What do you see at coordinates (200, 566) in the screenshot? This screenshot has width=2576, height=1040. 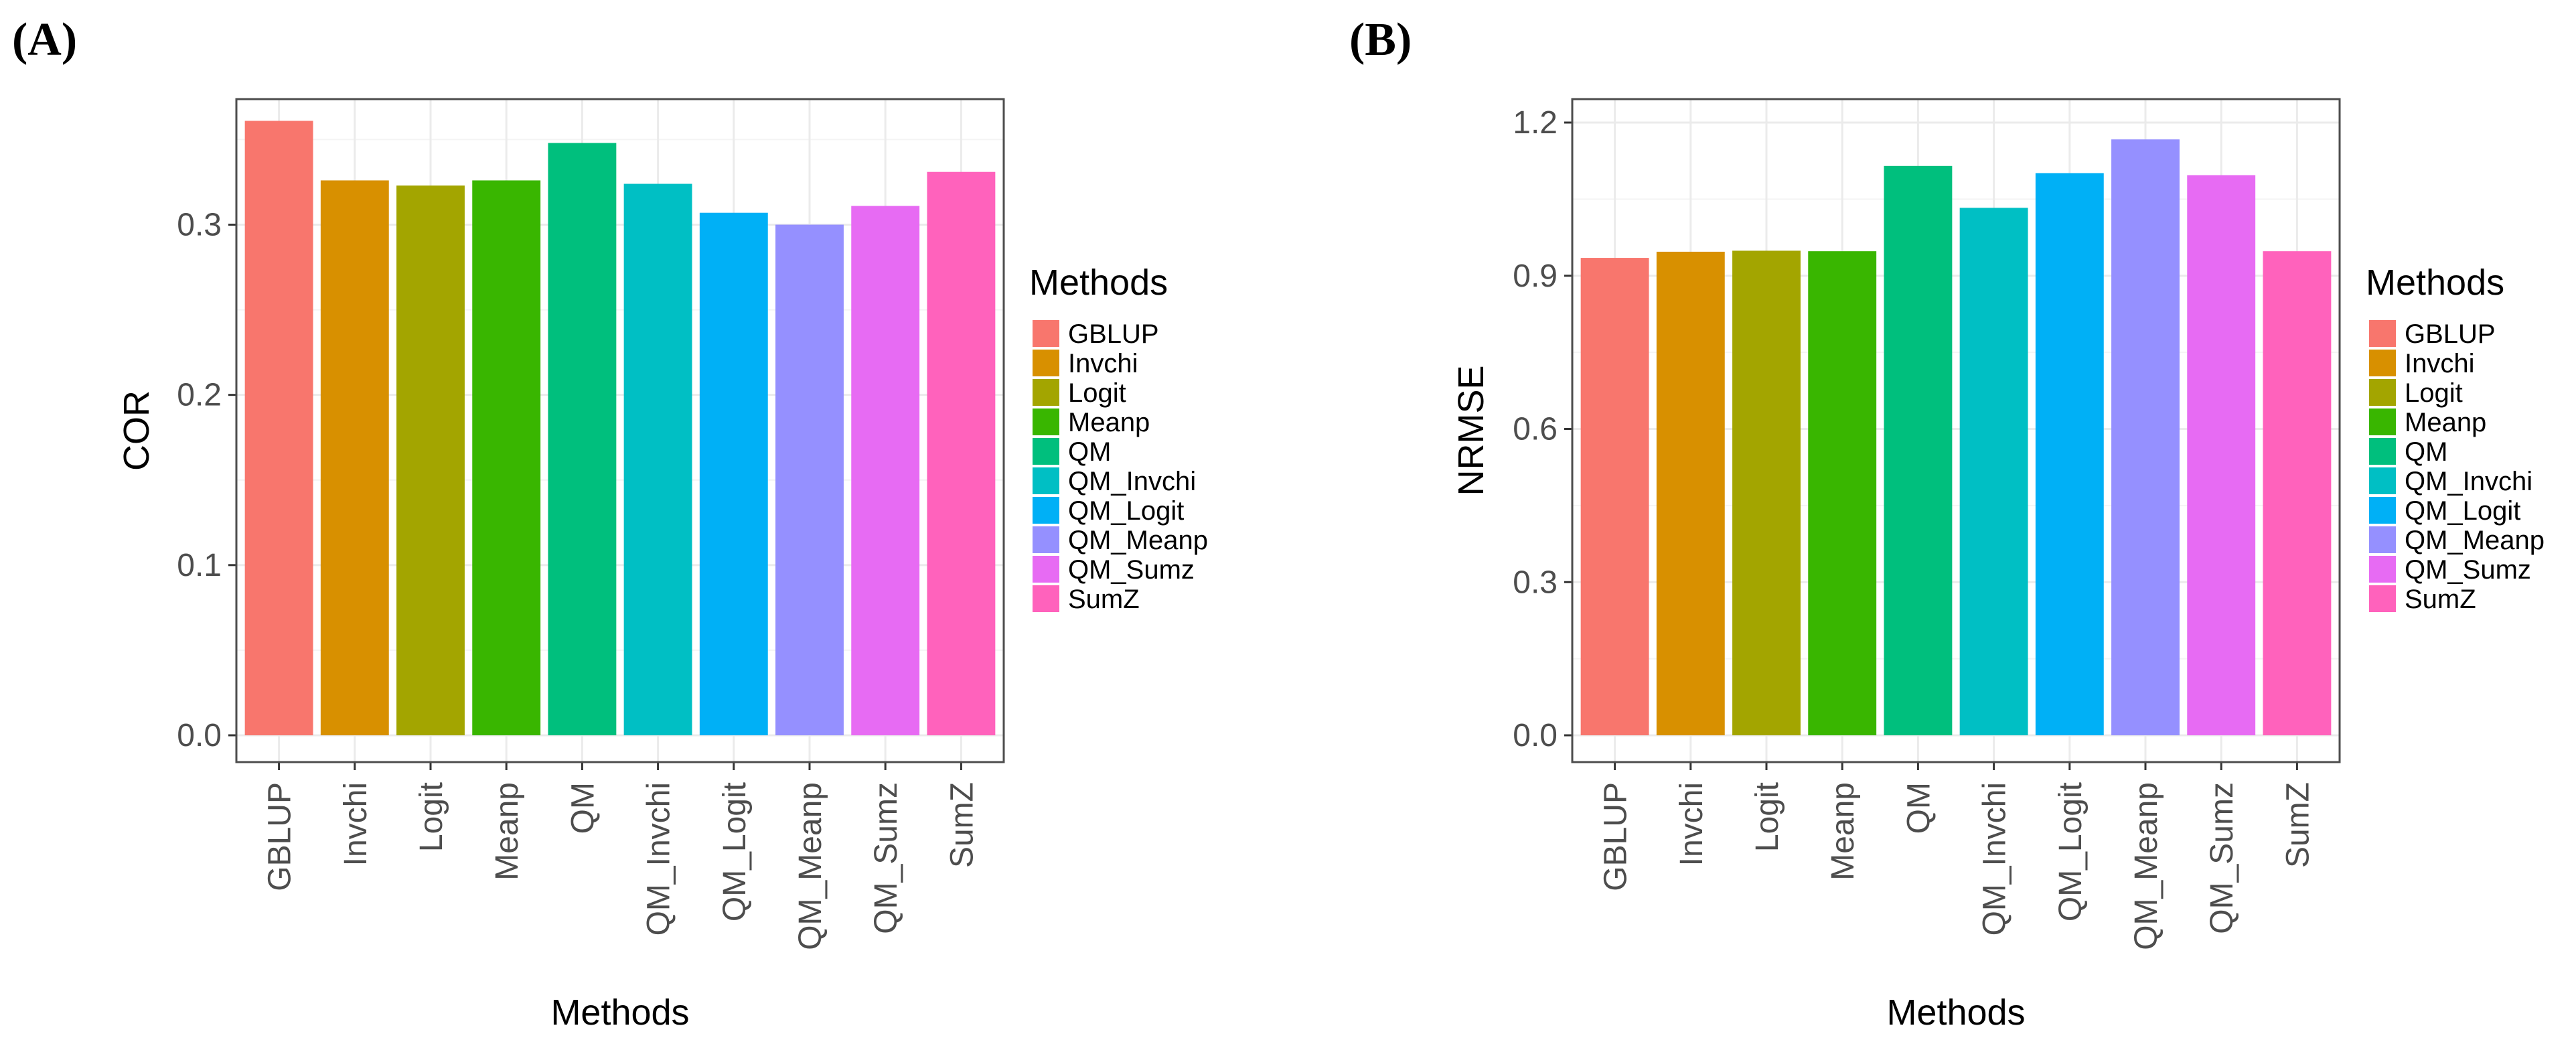 I see `y-tick-label: 0.1` at bounding box center [200, 566].